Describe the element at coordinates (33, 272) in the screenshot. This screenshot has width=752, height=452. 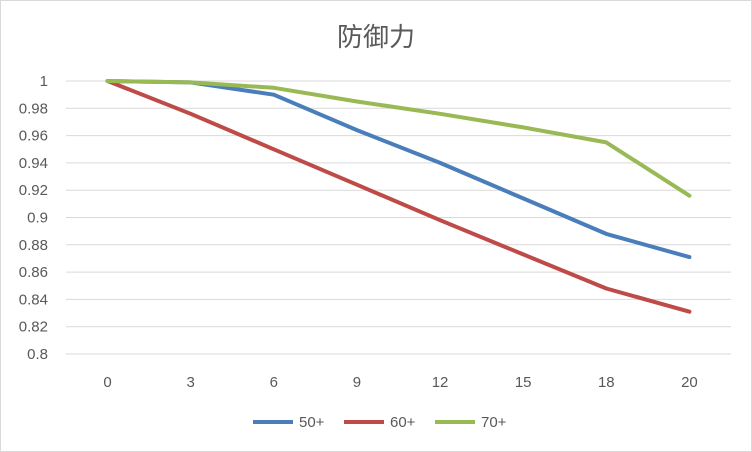
I see `y-tick-label: 0.86` at that location.